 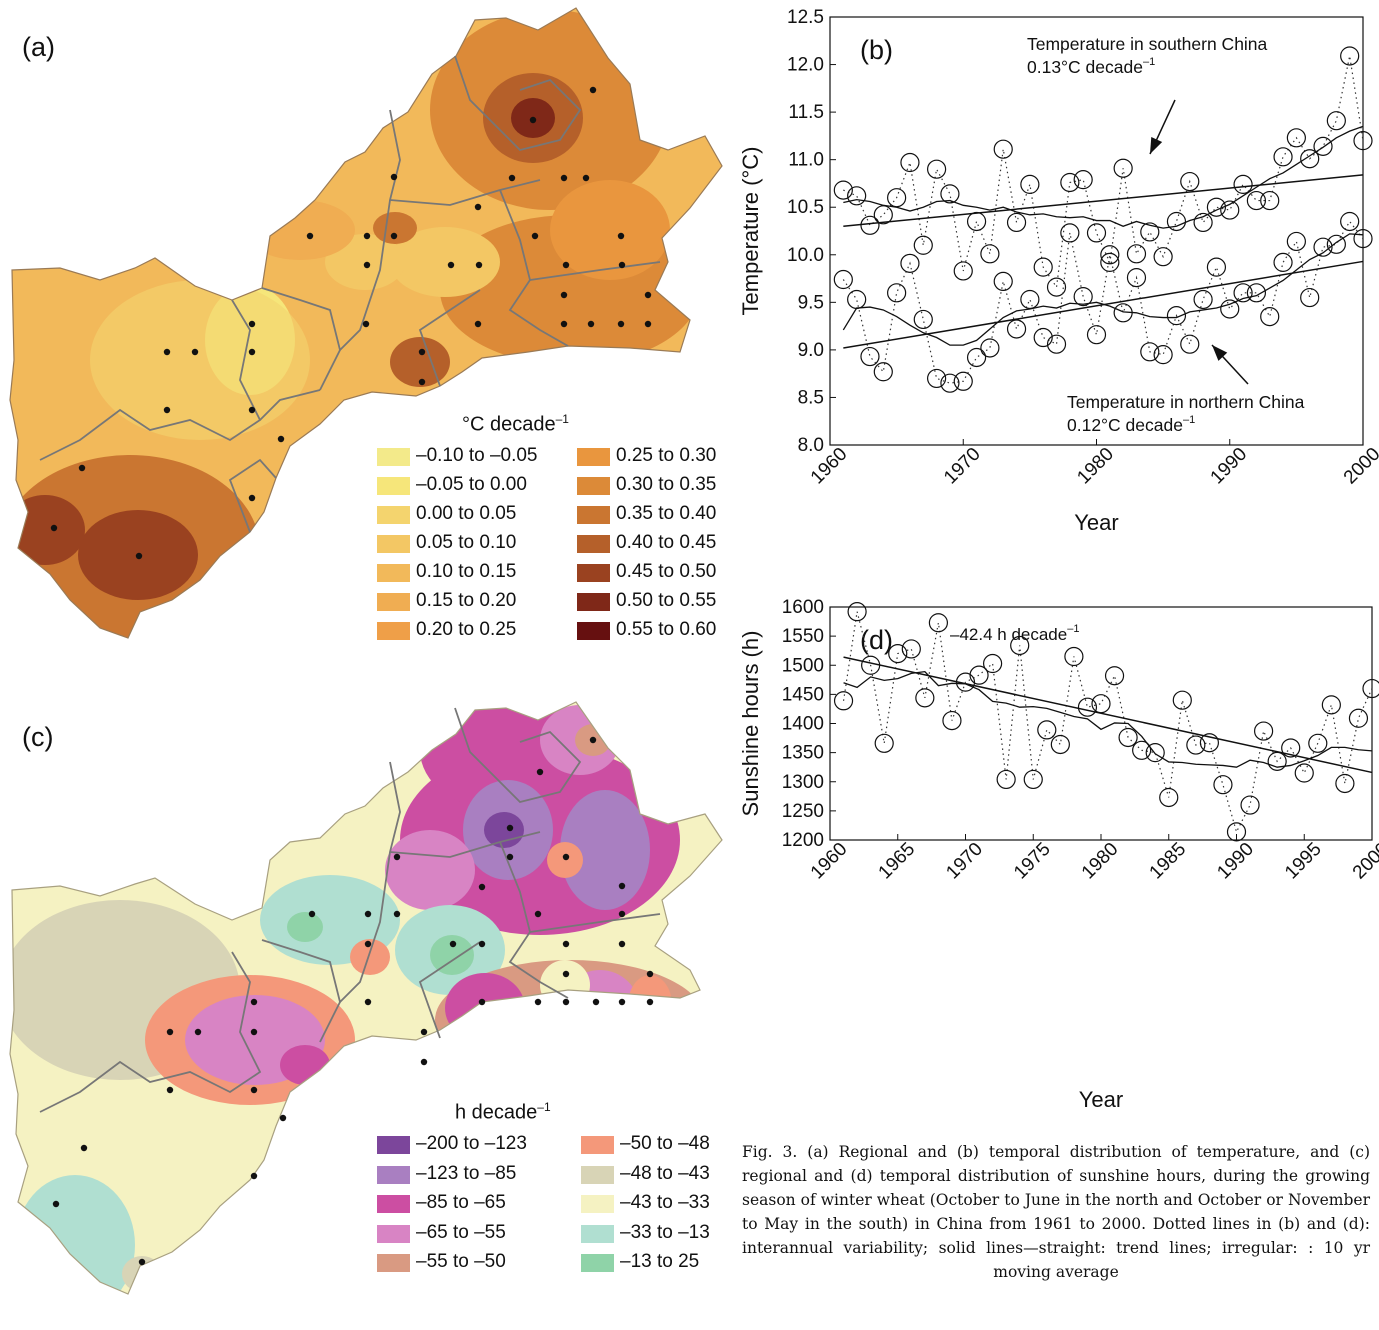 I want to click on panel-c-label: (c), so click(x=38, y=737).